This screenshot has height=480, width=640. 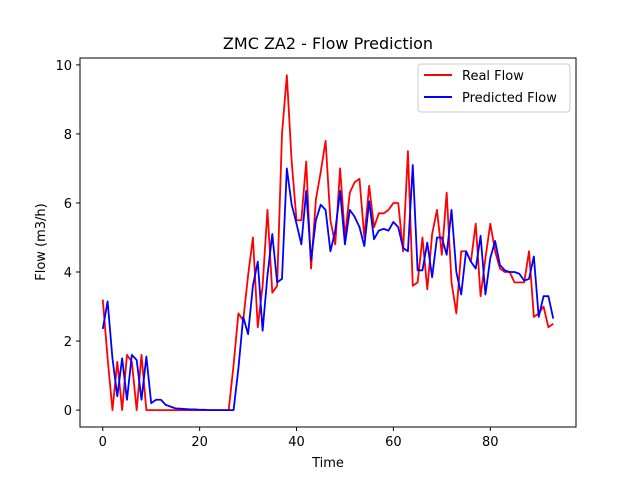 I want to click on x-tick-label: 80, so click(x=490, y=442).